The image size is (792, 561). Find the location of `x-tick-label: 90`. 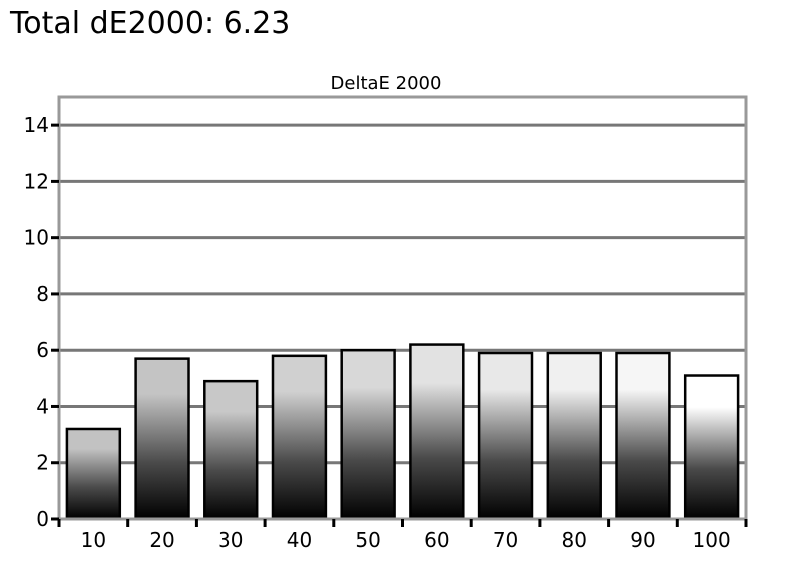

x-tick-label: 90 is located at coordinates (642, 540).